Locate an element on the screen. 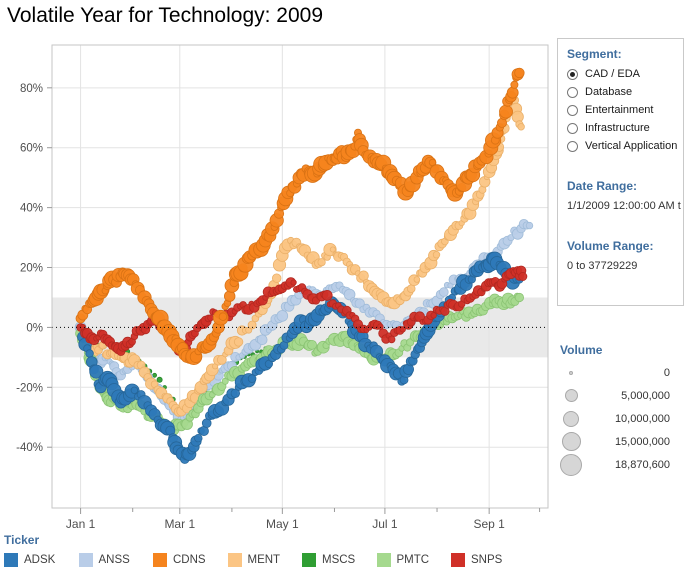  segment-option-label: CAD / EDA is located at coordinates (613, 74).